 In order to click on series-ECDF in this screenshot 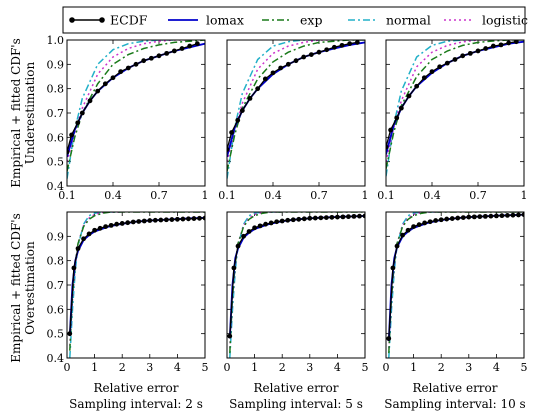, I will do `click(292, 95)`.